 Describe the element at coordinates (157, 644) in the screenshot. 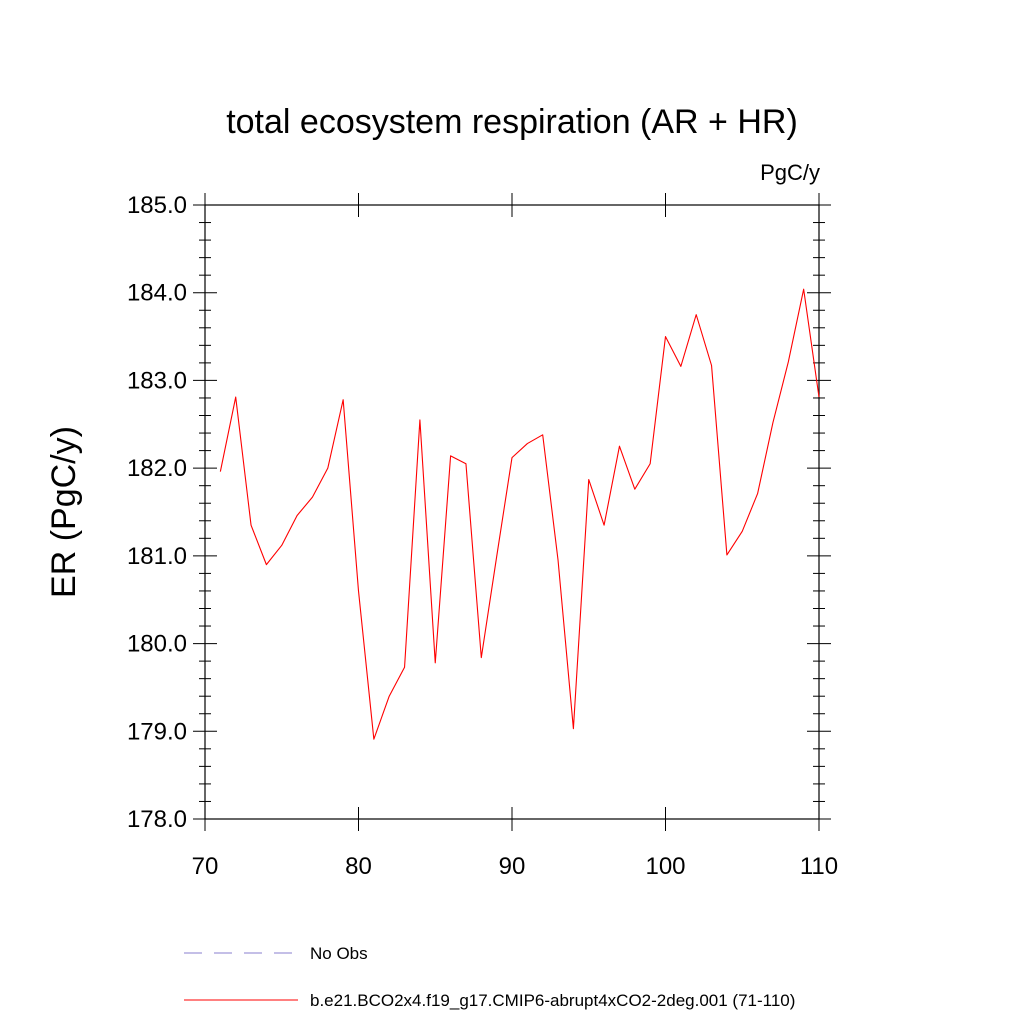

I see `y-tick-label: 180.0` at that location.